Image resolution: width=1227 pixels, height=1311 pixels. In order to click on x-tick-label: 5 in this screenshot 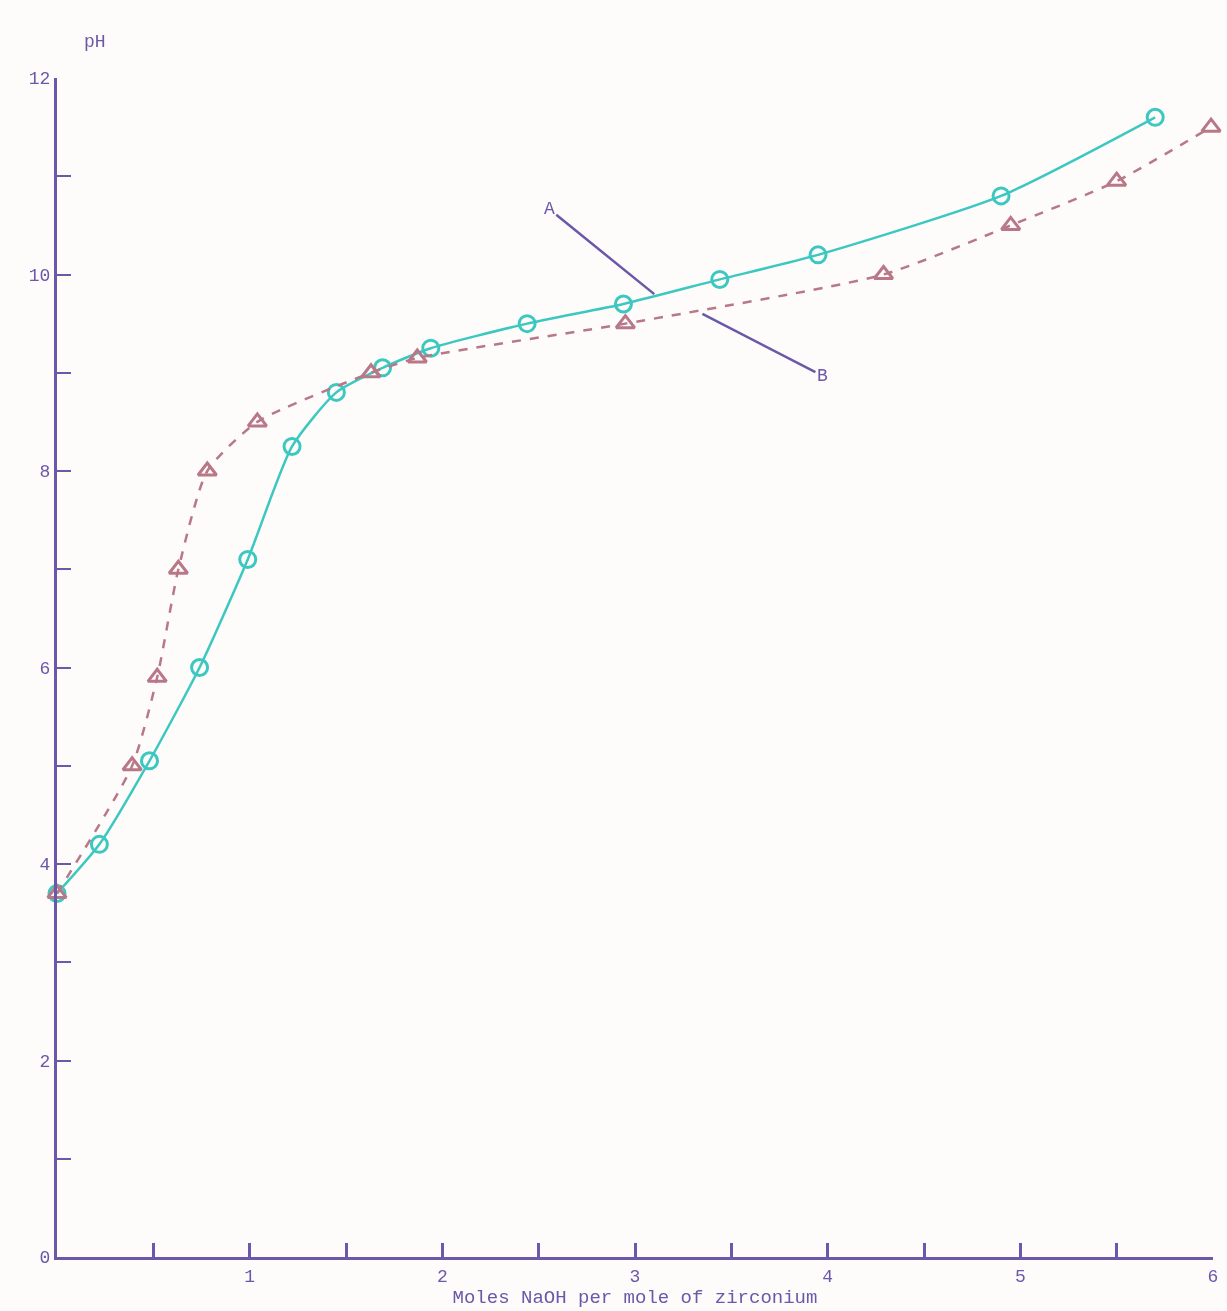, I will do `click(1020, 1276)`.